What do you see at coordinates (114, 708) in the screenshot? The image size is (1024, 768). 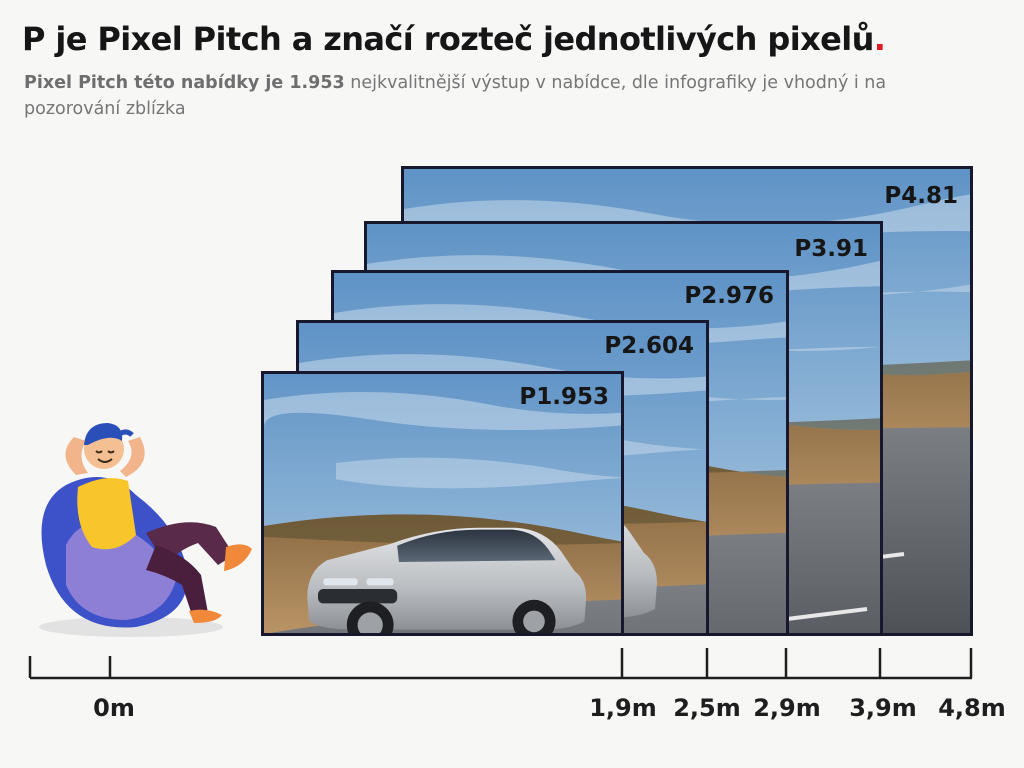 I see `distance-label: 0m` at bounding box center [114, 708].